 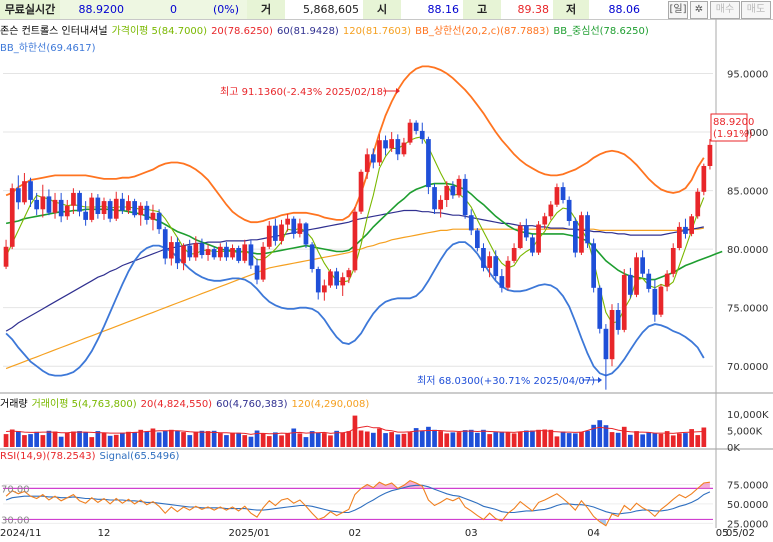 What do you see at coordinates (358, 499) in the screenshot?
I see `signal-line` at bounding box center [358, 499].